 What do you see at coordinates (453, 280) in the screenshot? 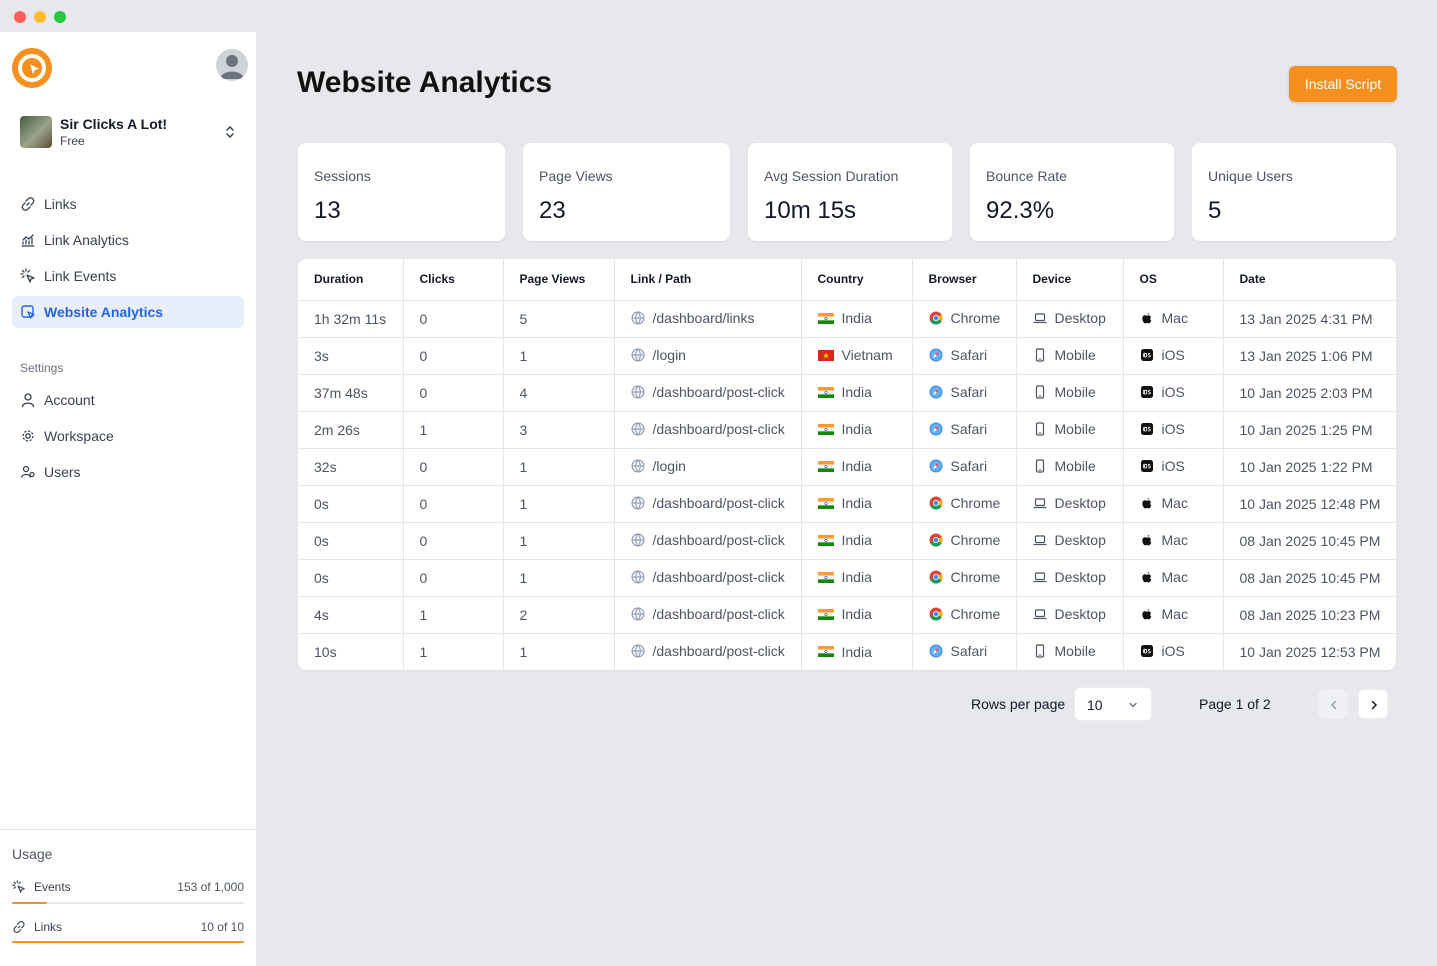
I see `column-header-clicks: Clicks` at bounding box center [453, 280].